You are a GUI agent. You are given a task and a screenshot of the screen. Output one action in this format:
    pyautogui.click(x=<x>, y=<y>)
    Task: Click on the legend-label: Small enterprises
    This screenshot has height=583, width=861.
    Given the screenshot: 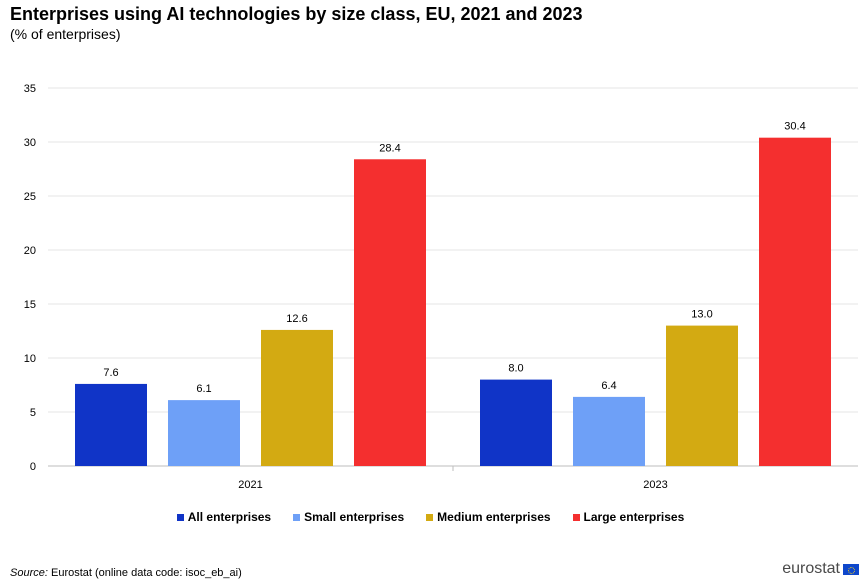 What is the action you would take?
    pyautogui.click(x=354, y=517)
    